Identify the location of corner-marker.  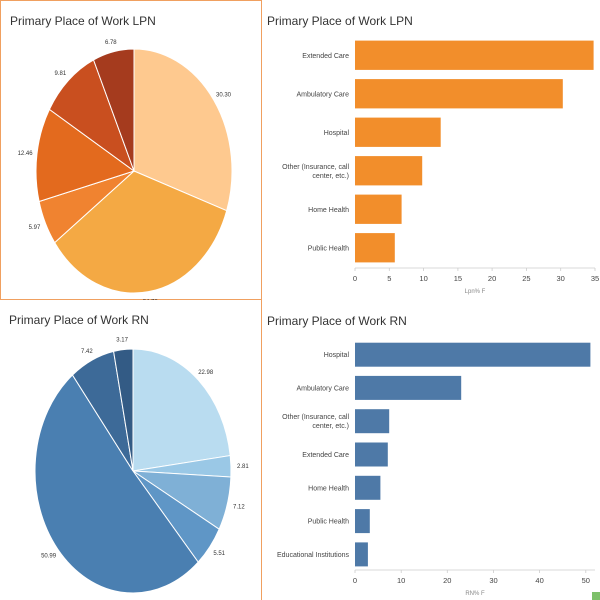
(596, 596).